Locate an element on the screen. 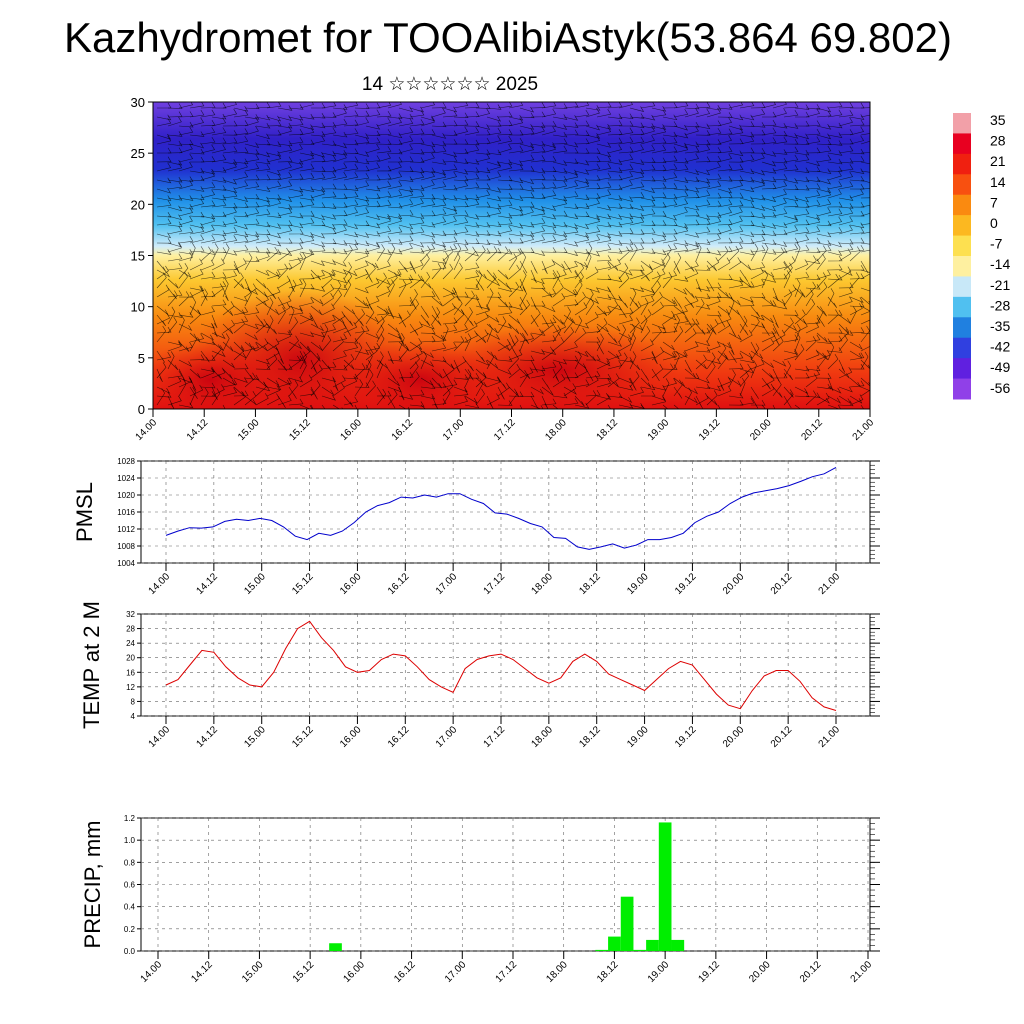  colorbar-label: 0 is located at coordinates (994, 223).